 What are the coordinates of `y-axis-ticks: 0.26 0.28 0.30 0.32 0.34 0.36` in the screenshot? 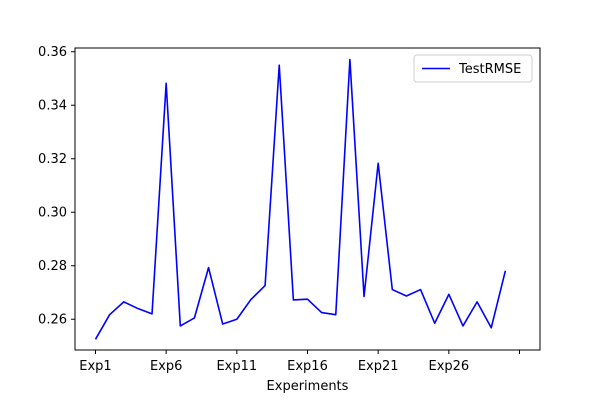 It's located at (56, 186).